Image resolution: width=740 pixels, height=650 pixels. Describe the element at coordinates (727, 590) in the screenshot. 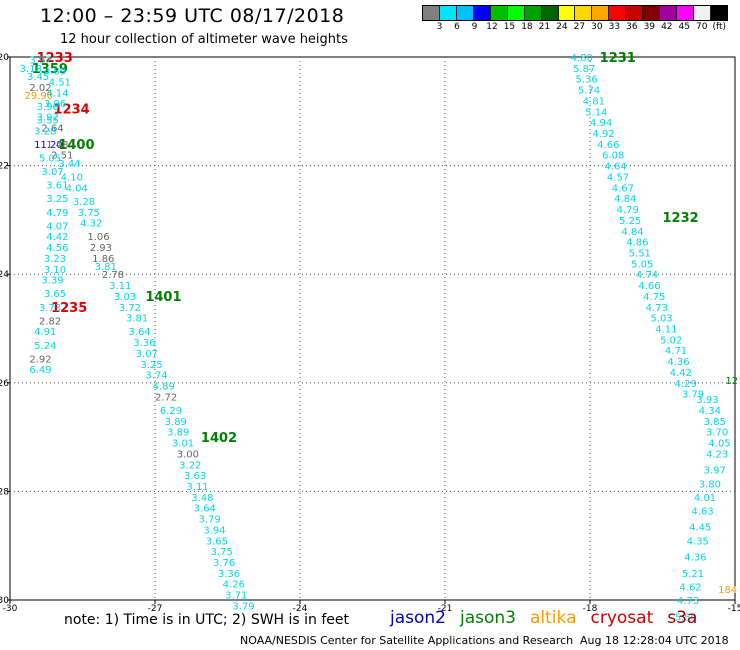

I see `wave-height-value: 184` at that location.